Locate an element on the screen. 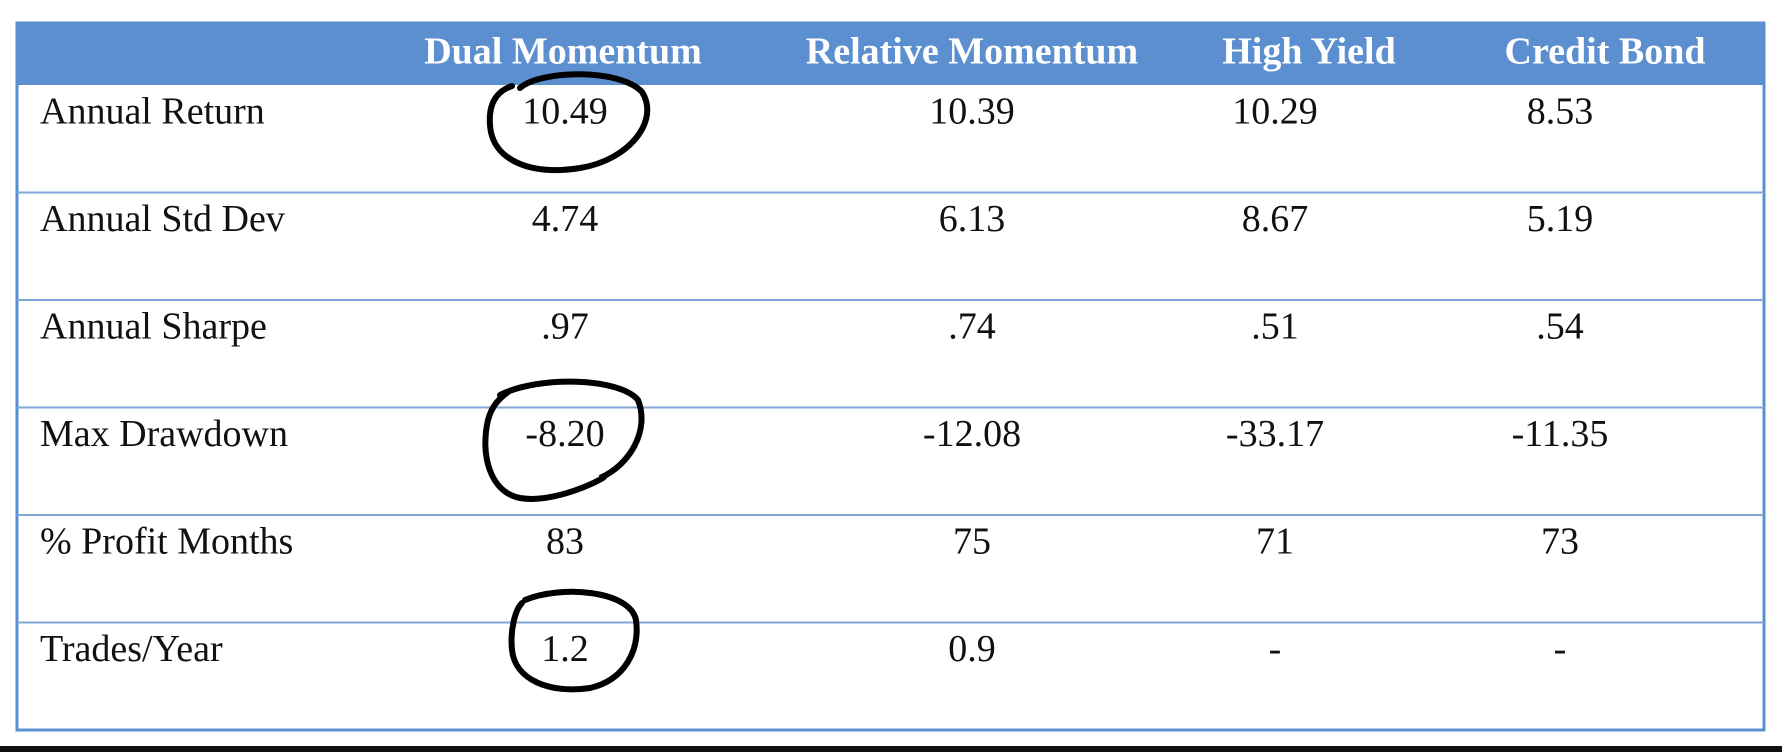 The width and height of the screenshot is (1782, 752). cell-value: .74 is located at coordinates (972, 327).